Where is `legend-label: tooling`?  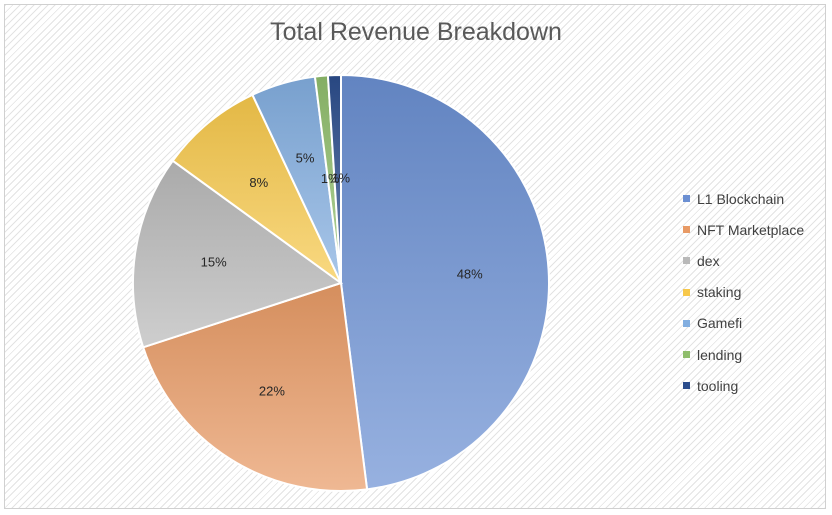 legend-label: tooling is located at coordinates (718, 385).